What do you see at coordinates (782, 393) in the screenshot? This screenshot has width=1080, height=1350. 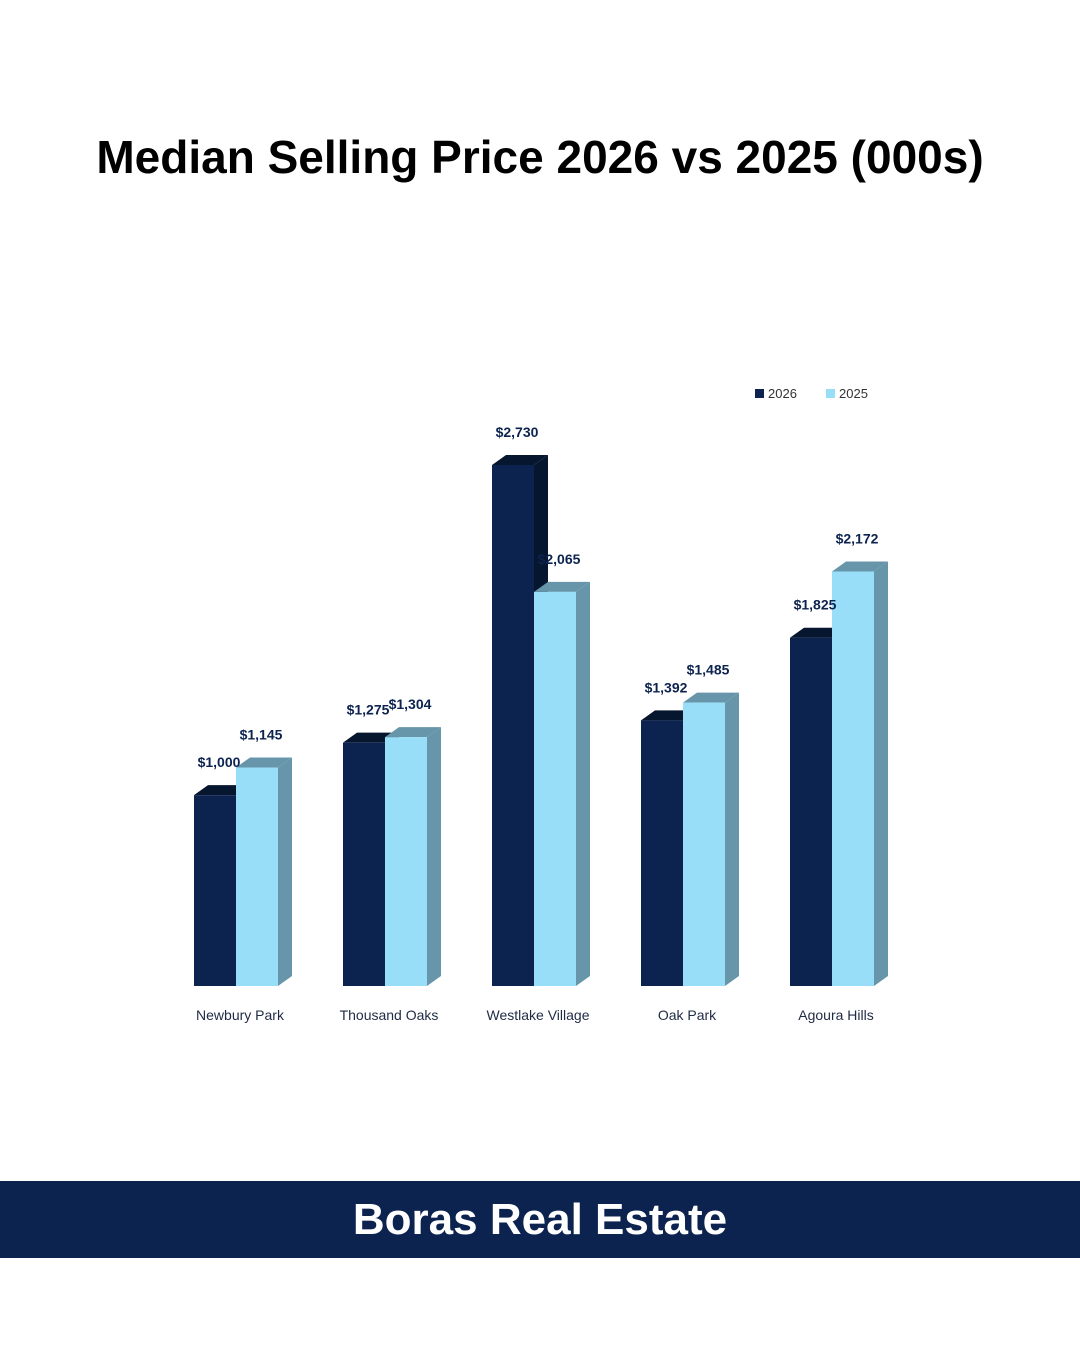 I see `legend-label-2026: 2026` at bounding box center [782, 393].